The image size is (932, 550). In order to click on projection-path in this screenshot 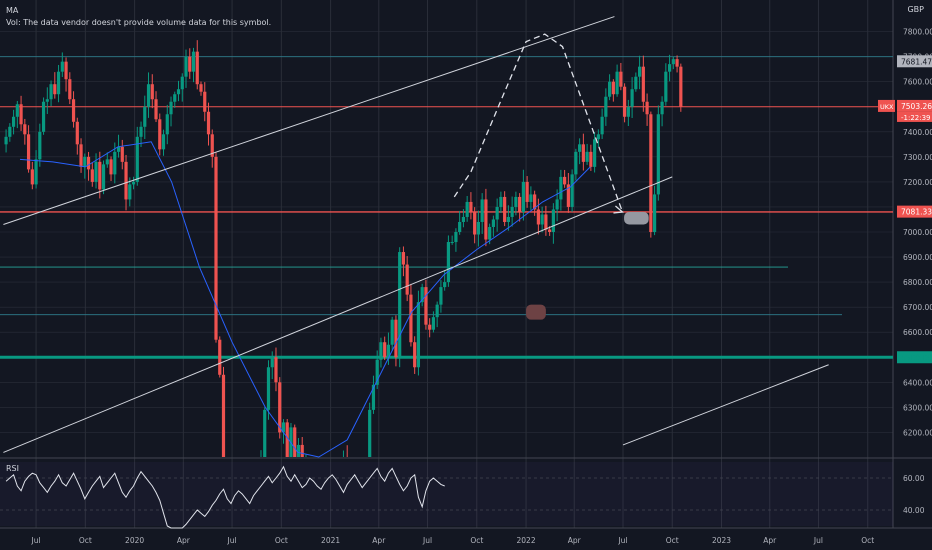, I will do `click(539, 123)`.